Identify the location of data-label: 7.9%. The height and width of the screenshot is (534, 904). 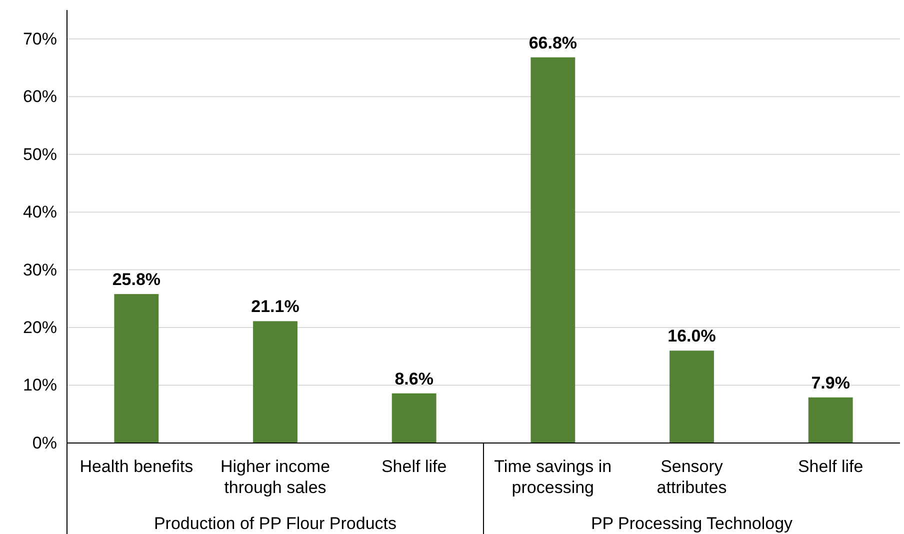
(830, 382).